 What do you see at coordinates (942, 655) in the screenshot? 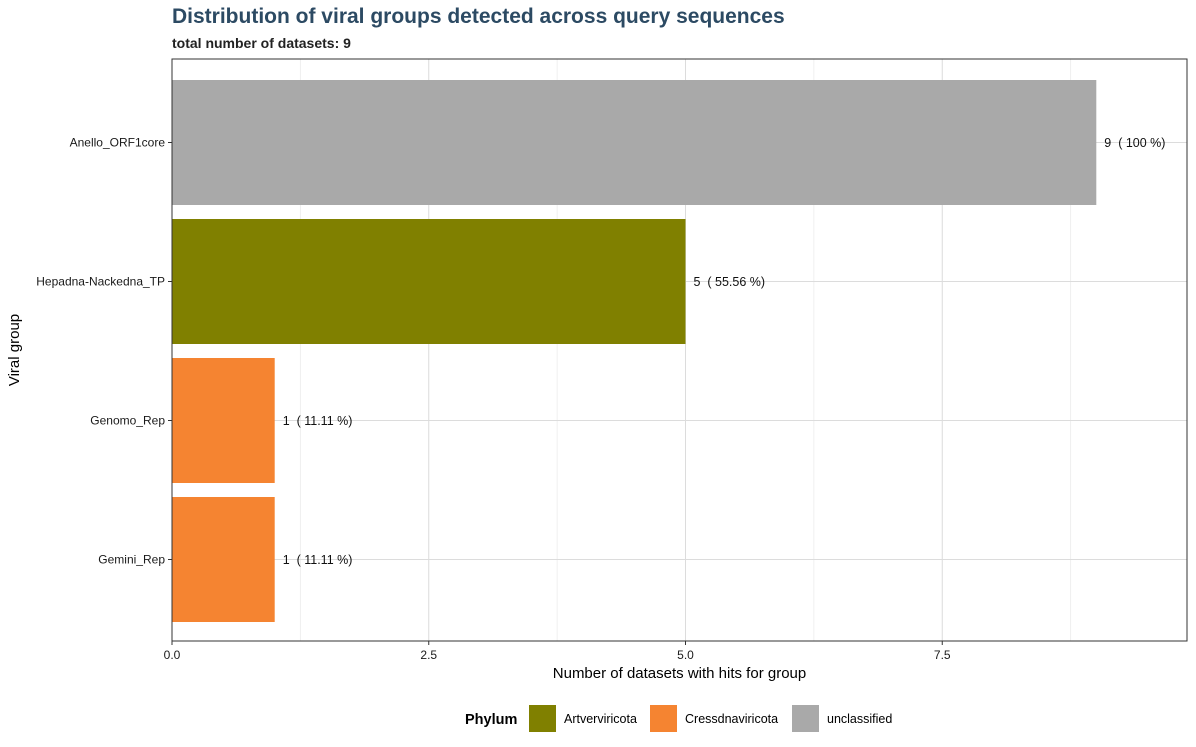
I see `x-tick-label: 7.5` at bounding box center [942, 655].